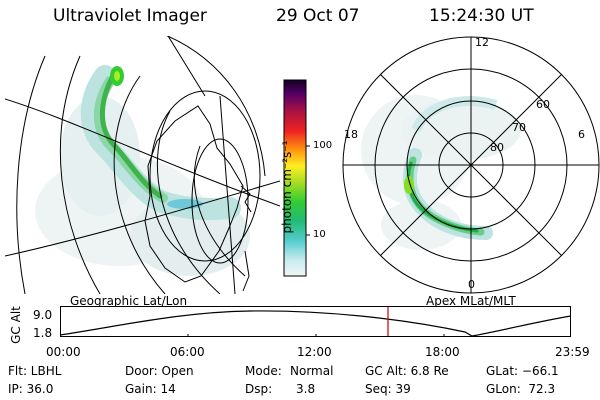  What do you see at coordinates (130, 16) in the screenshot?
I see `instrument-title: Ultraviolet Imager` at bounding box center [130, 16].